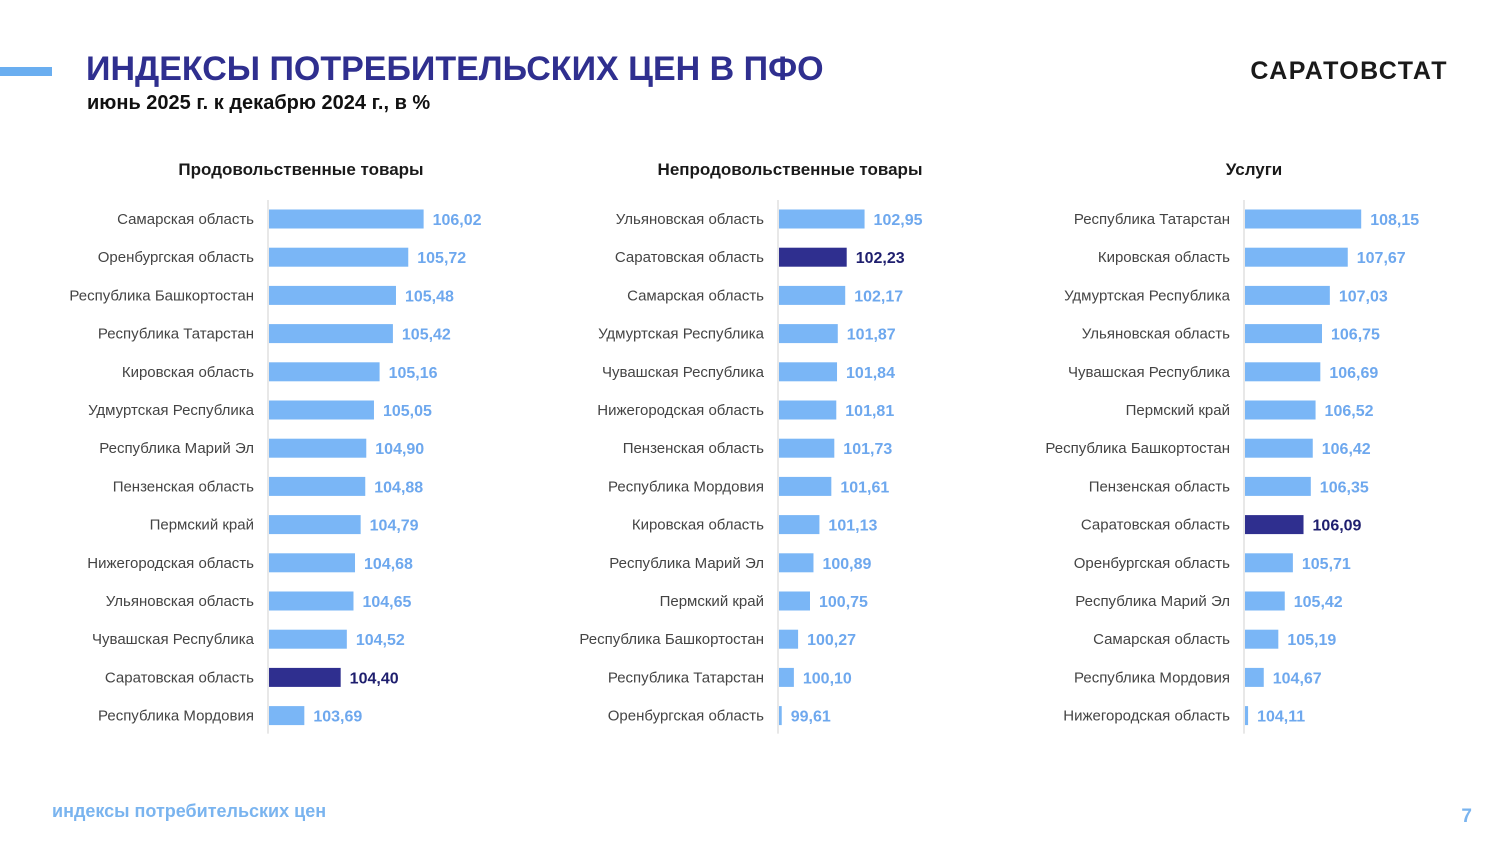 The width and height of the screenshot is (1500, 844). I want to click on data-label: 103,69, so click(337, 717).